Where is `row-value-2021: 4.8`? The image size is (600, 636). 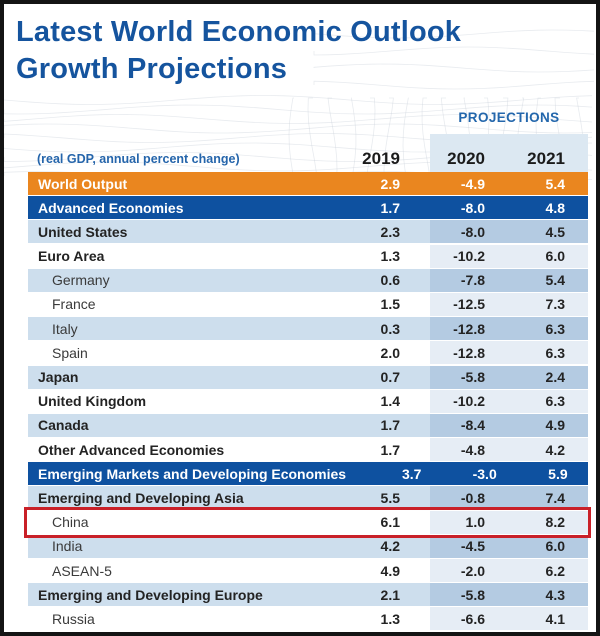 row-value-2021: 4.8 is located at coordinates (555, 207).